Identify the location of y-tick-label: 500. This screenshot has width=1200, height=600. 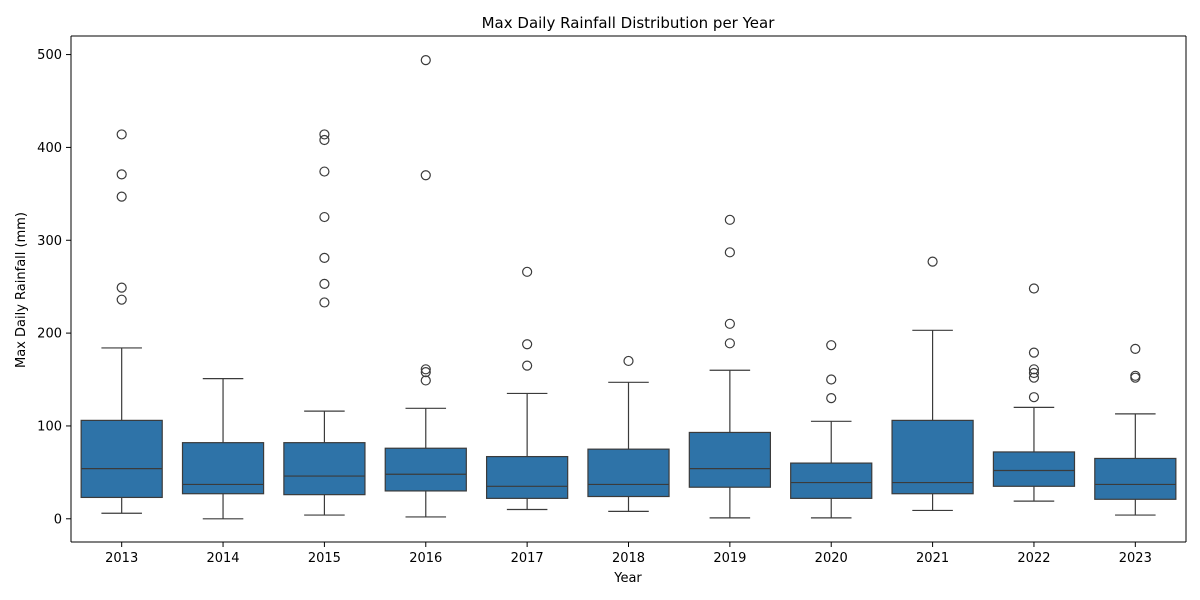
(49, 55).